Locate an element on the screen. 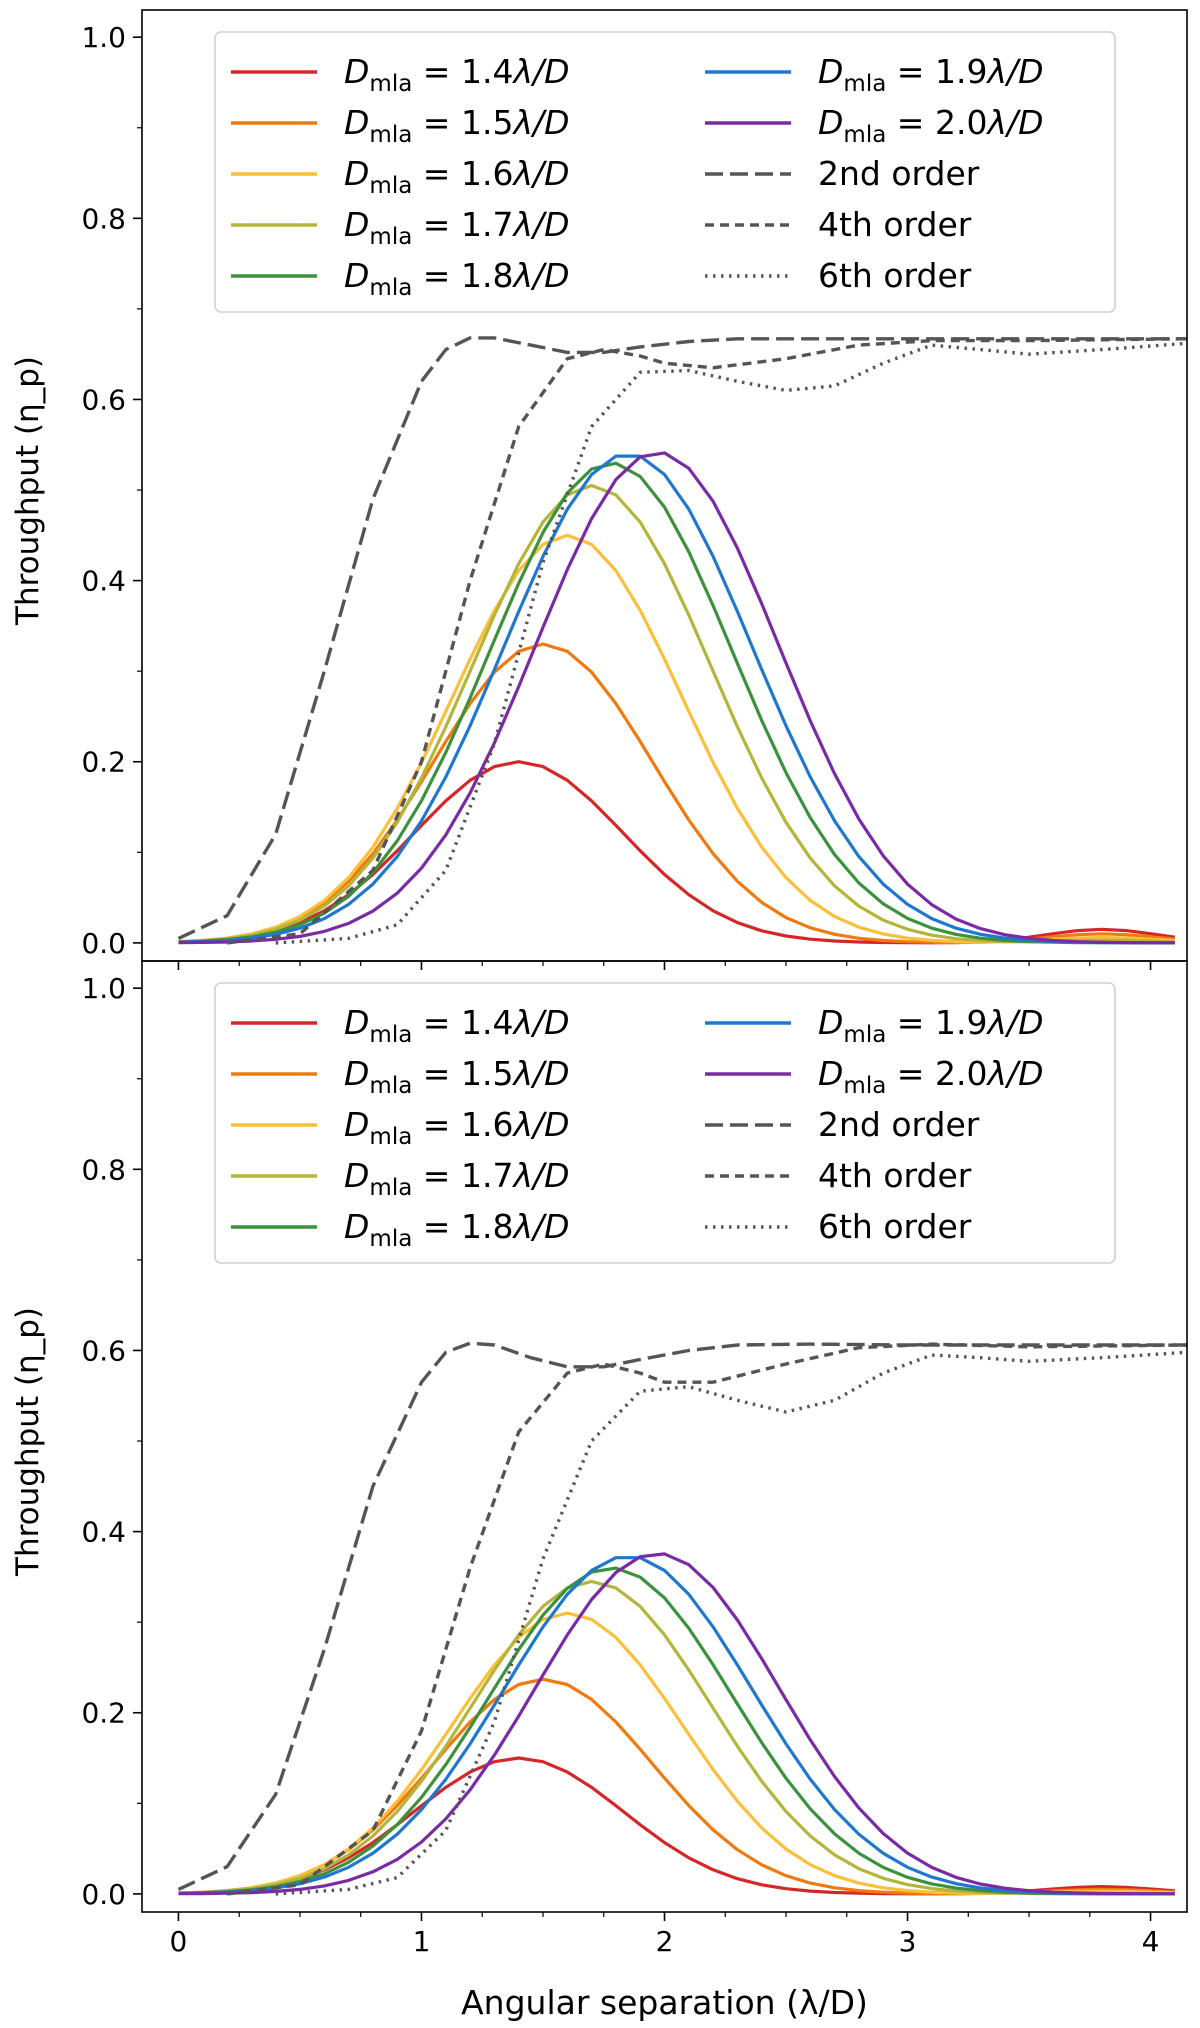  x-tick-label: 4 is located at coordinates (1151, 1941).